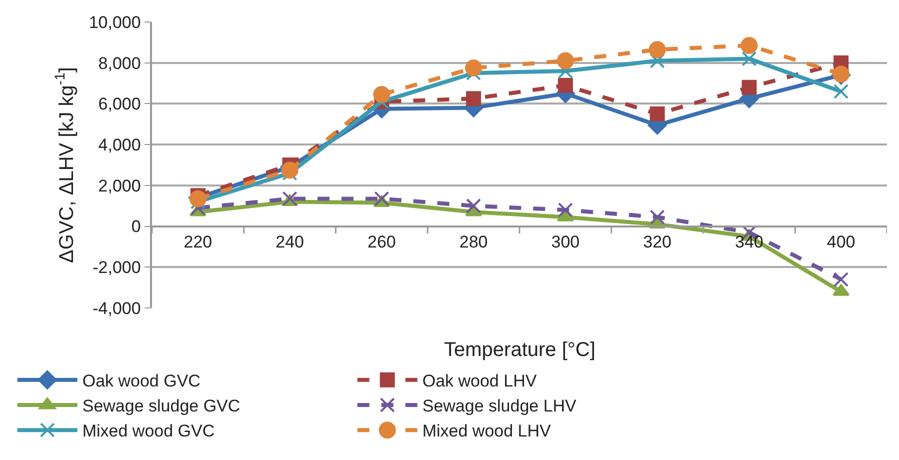  Describe the element at coordinates (290, 242) in the screenshot. I see `x-tick-label: 240` at that location.